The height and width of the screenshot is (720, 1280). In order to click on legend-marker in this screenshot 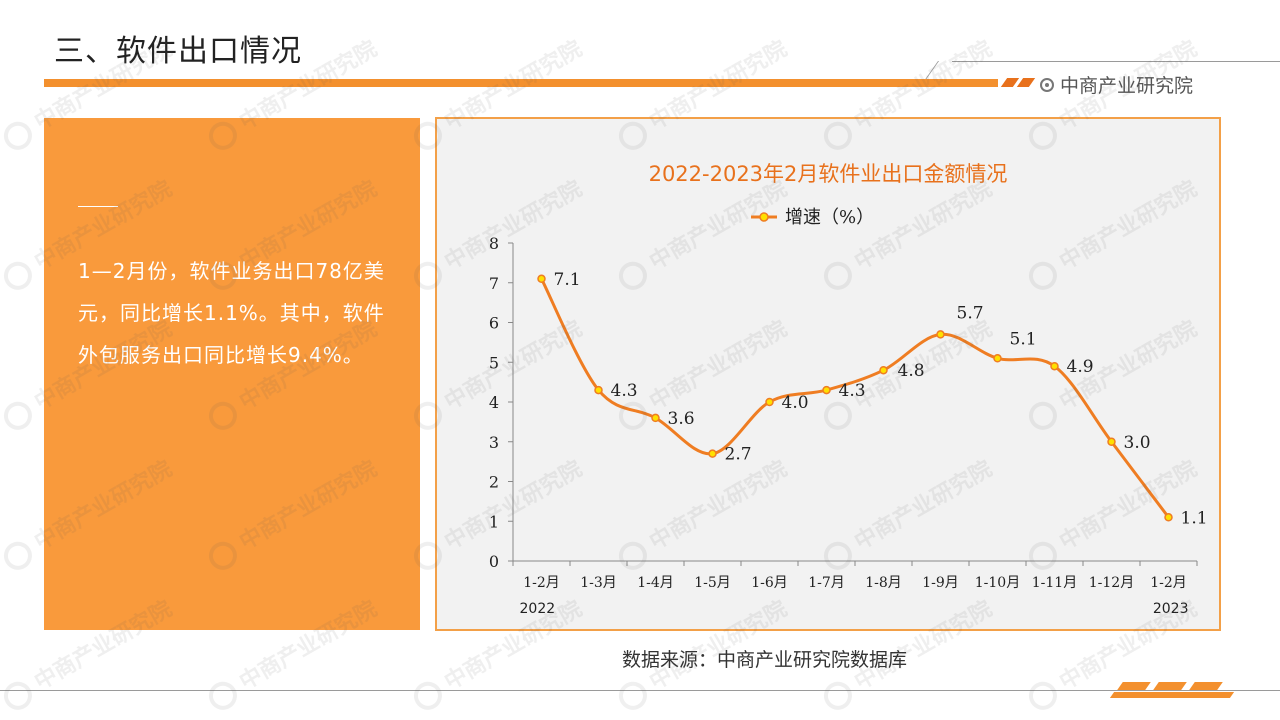, I will do `click(764, 217)`.